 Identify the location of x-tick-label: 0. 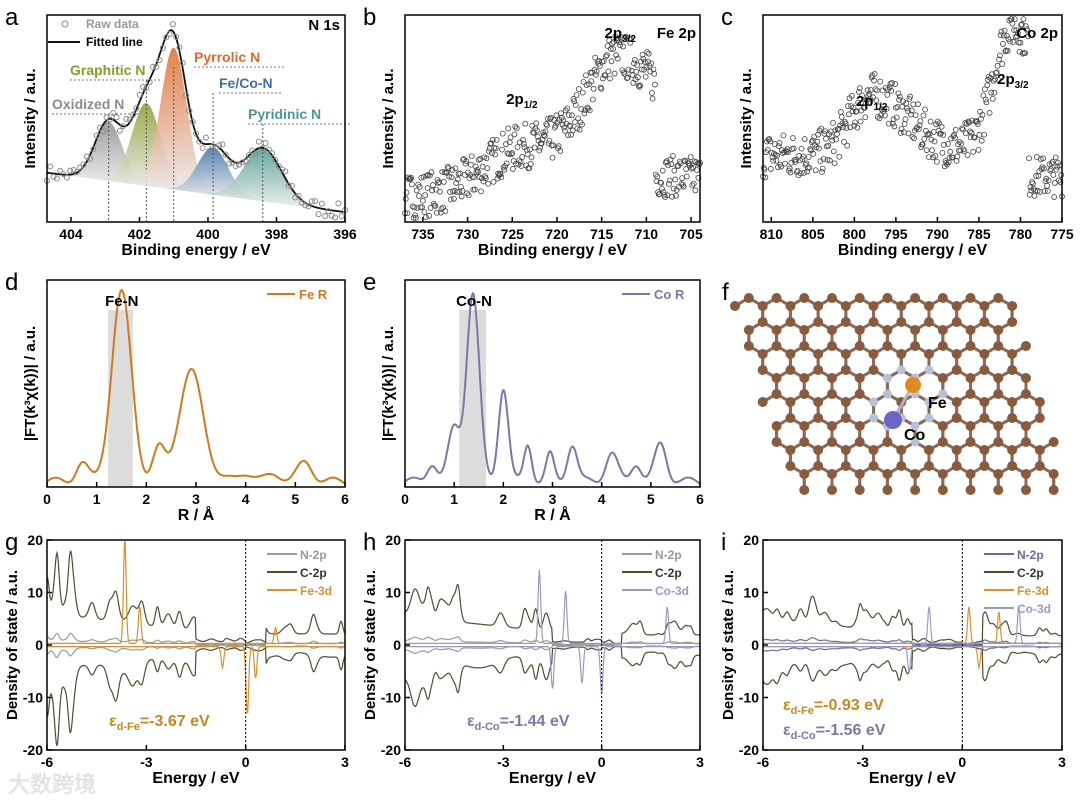
(602, 762).